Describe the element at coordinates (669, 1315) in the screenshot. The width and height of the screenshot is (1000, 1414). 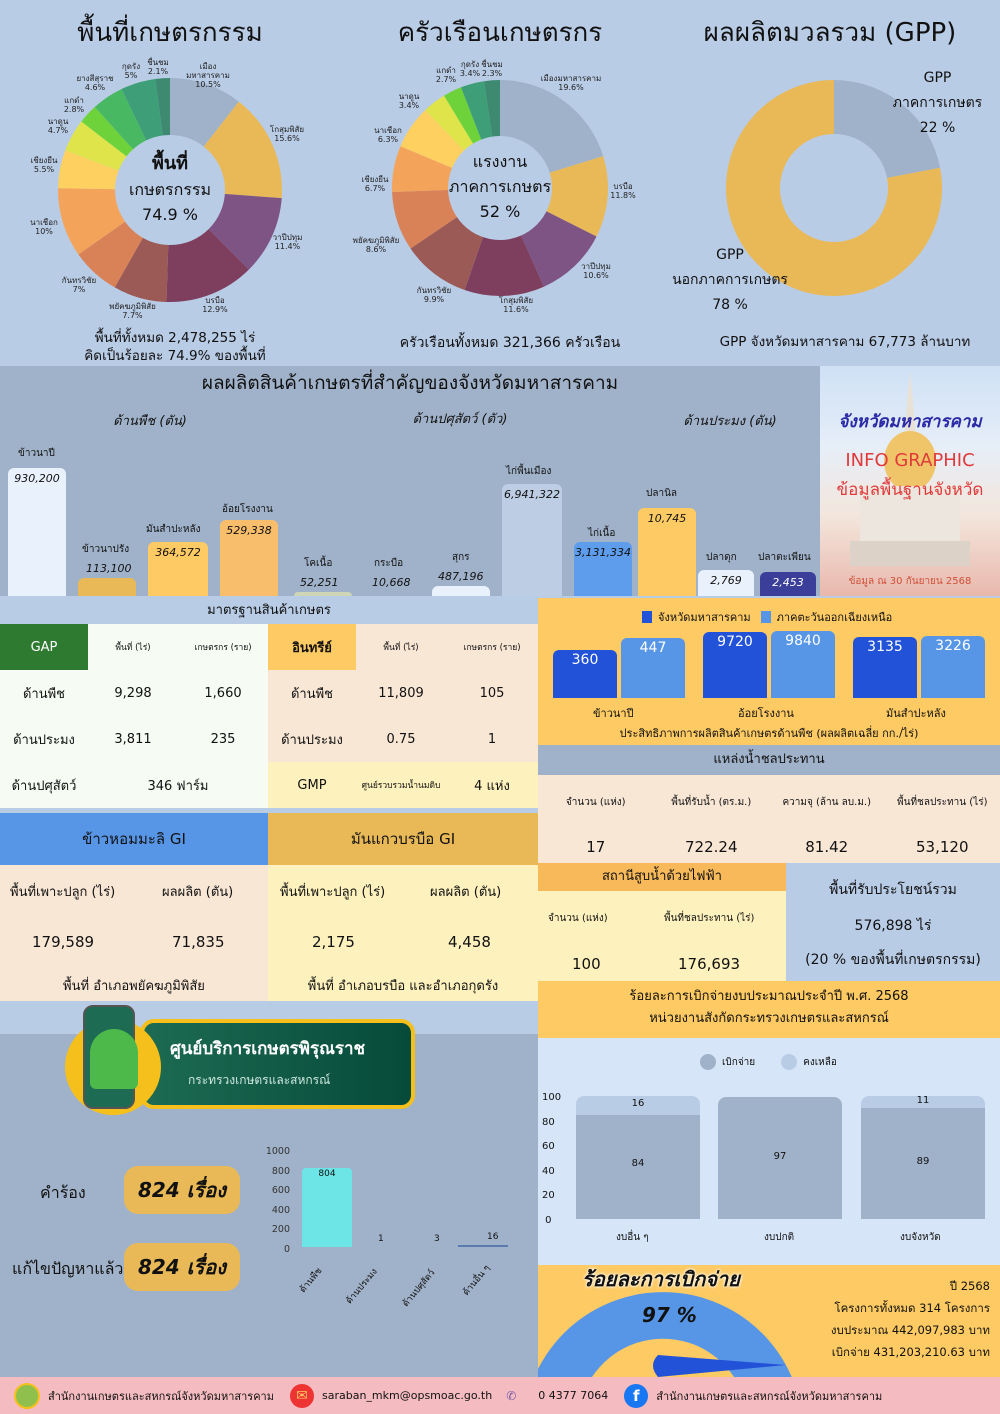
I see `gauge-value: 97 %` at that location.